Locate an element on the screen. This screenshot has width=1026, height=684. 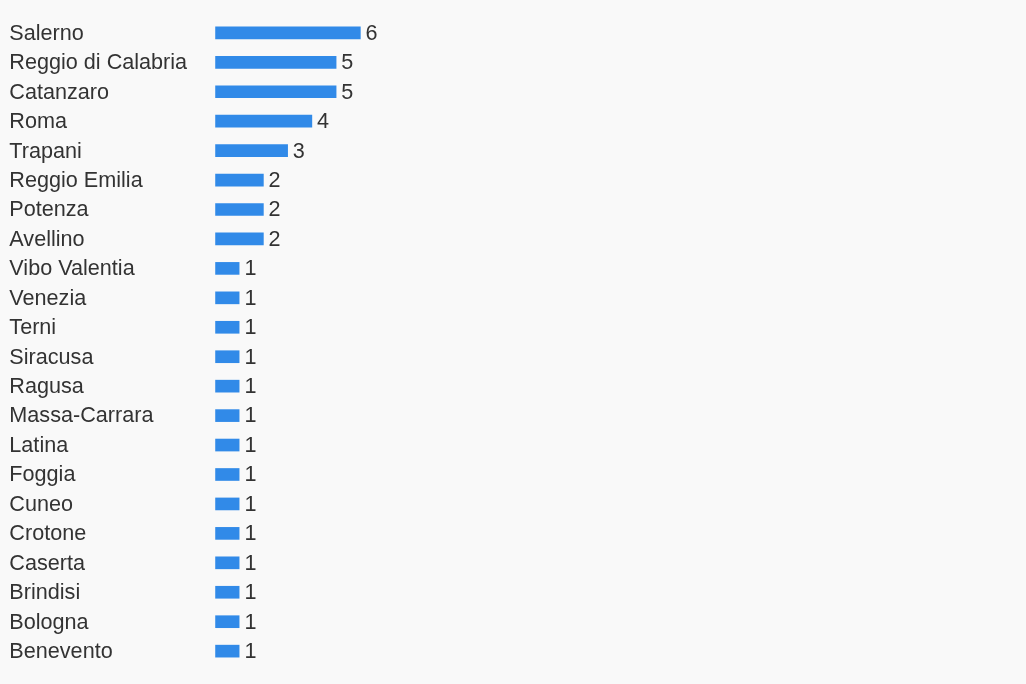
y-tick-label: Reggio Emilia is located at coordinates (76, 179).